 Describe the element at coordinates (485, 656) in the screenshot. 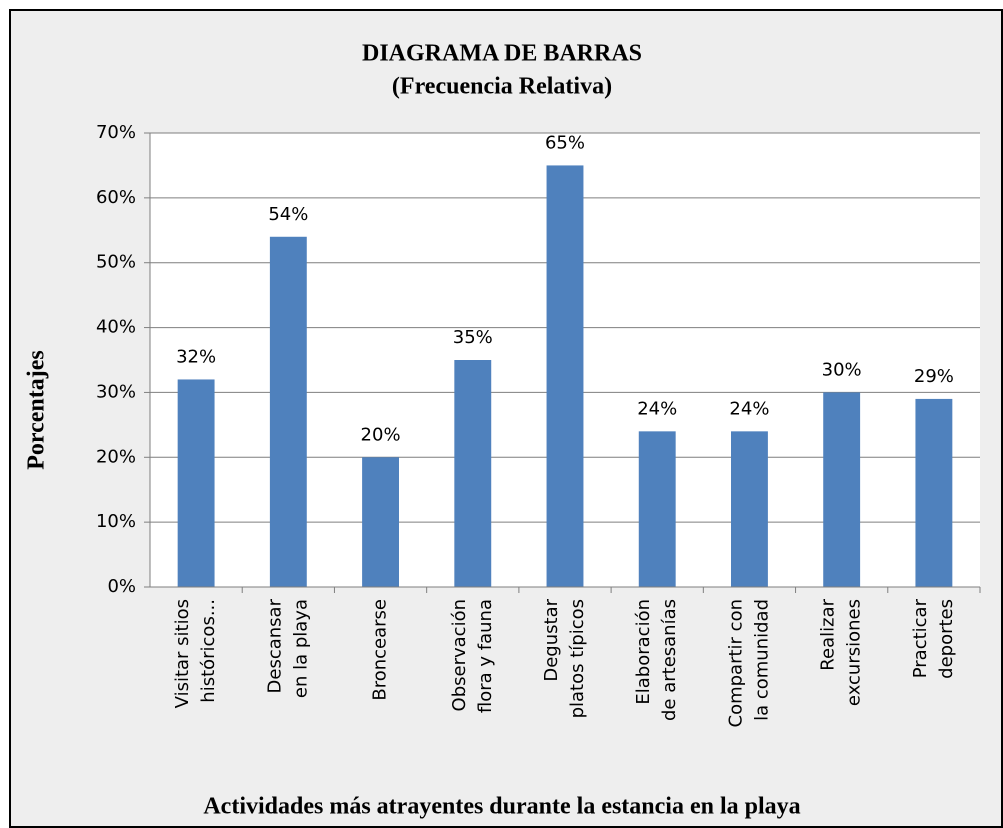

I see `x-tick-label: flora y fauna` at that location.